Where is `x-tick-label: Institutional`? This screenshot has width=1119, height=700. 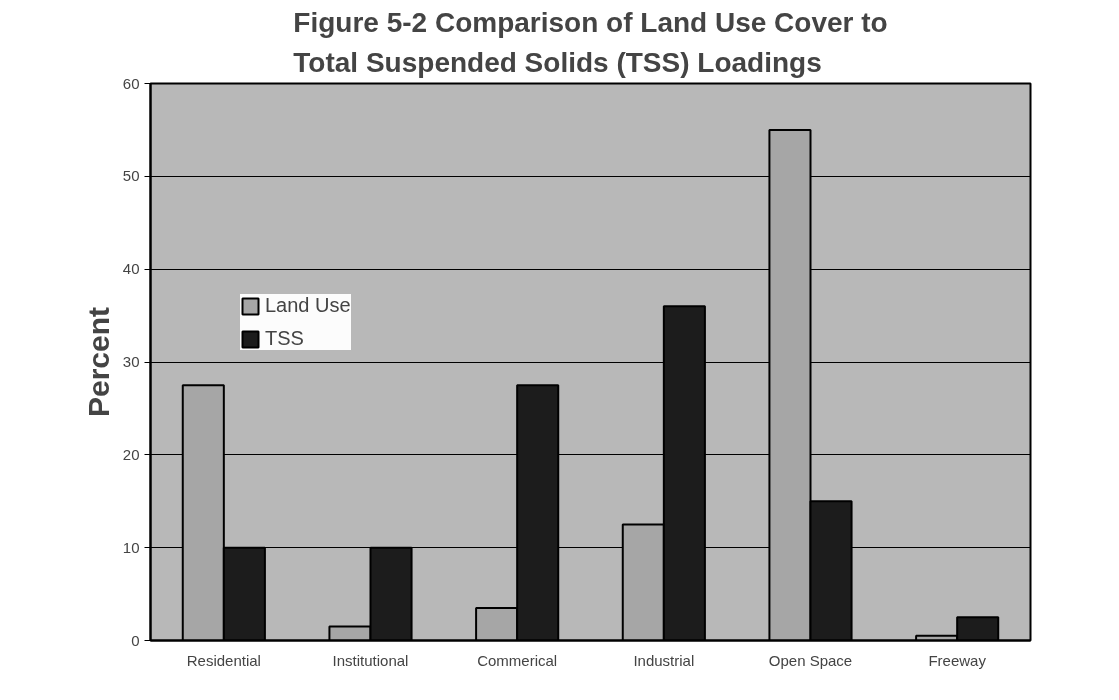
x-tick-label: Institutional is located at coordinates (370, 660).